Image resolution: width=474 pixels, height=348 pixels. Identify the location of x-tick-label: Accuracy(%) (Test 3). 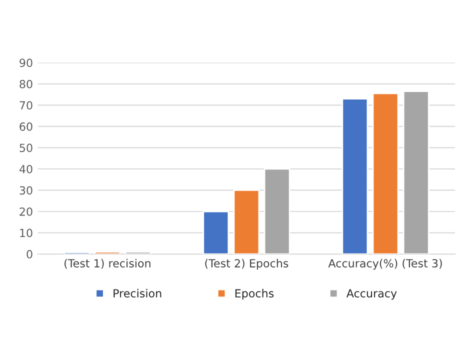
(385, 264).